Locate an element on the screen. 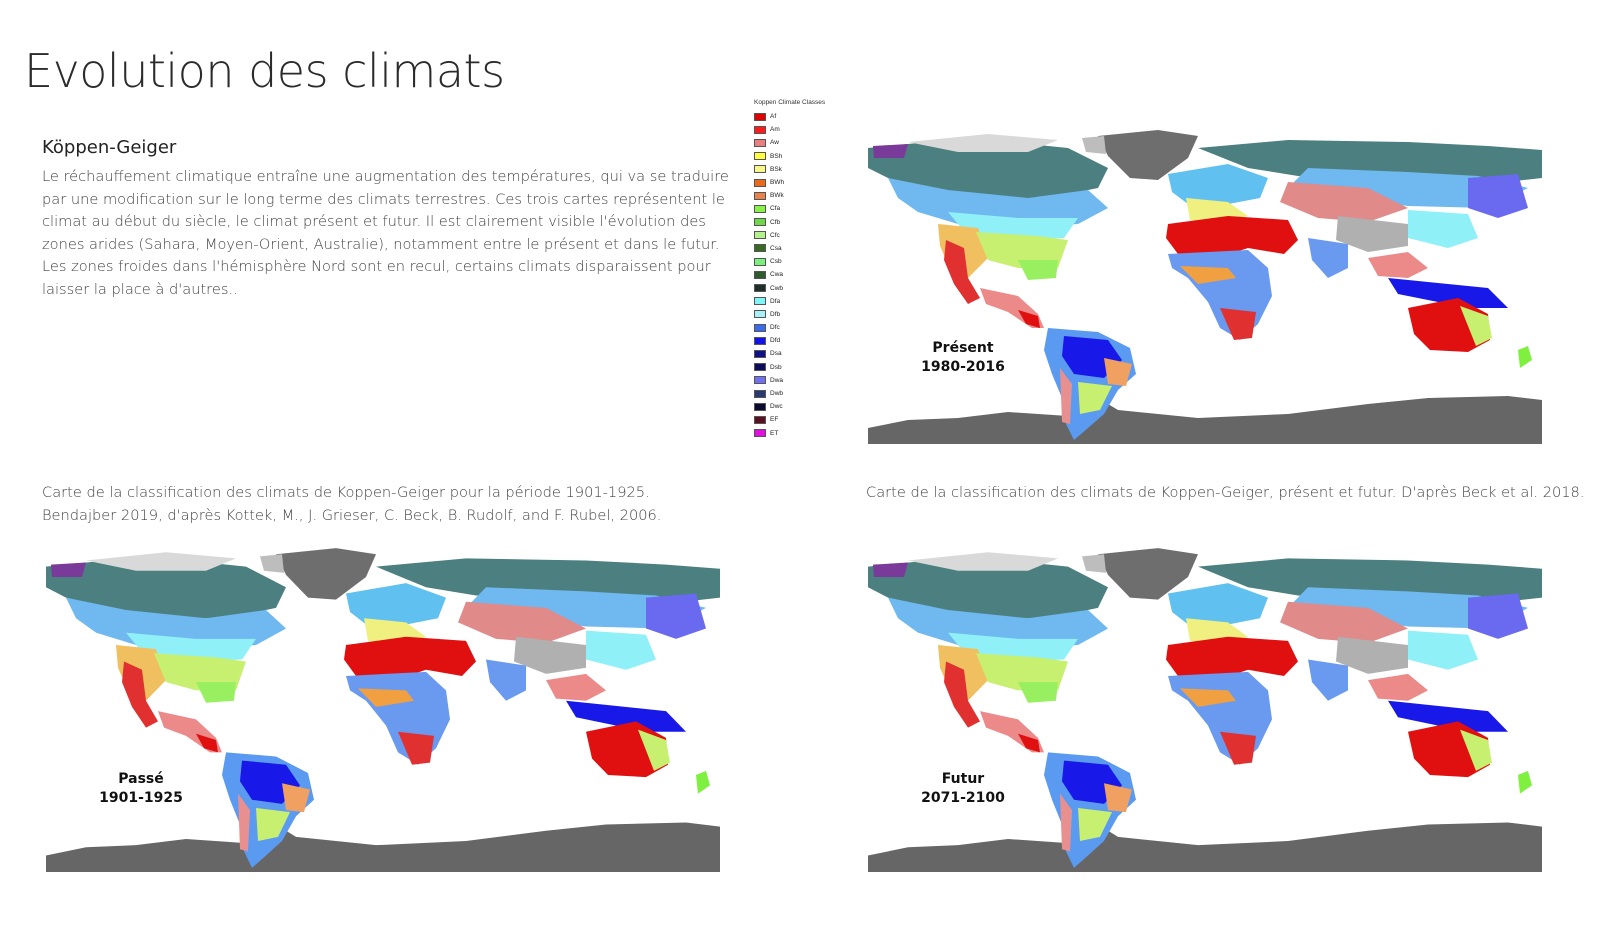  legend-label: BWh is located at coordinates (777, 183).